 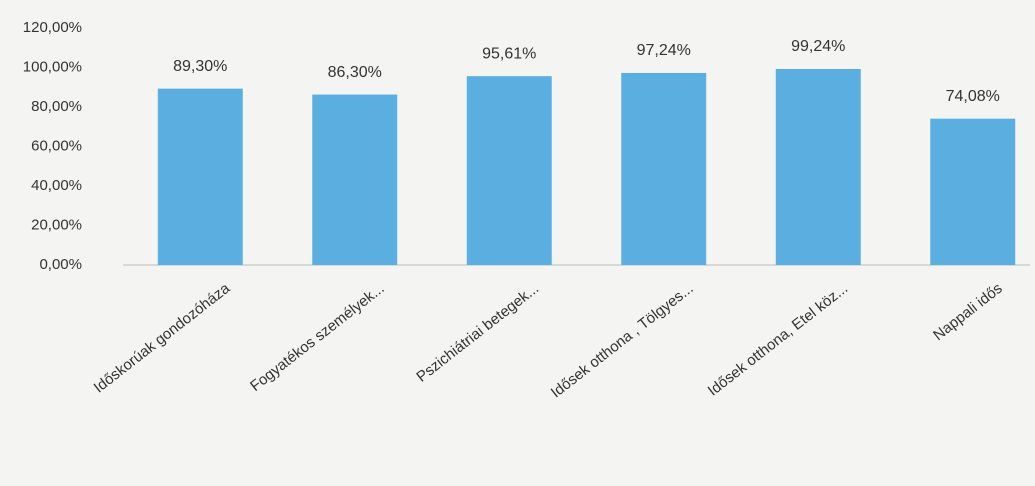 What do you see at coordinates (56, 185) in the screenshot?
I see `y-tick-label: 40,00%` at bounding box center [56, 185].